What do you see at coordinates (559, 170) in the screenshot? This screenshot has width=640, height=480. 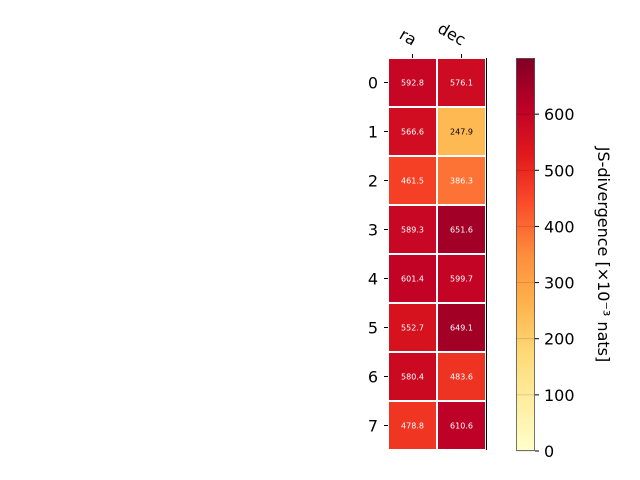 I see `colorbar-tick-label: 500` at bounding box center [559, 170].